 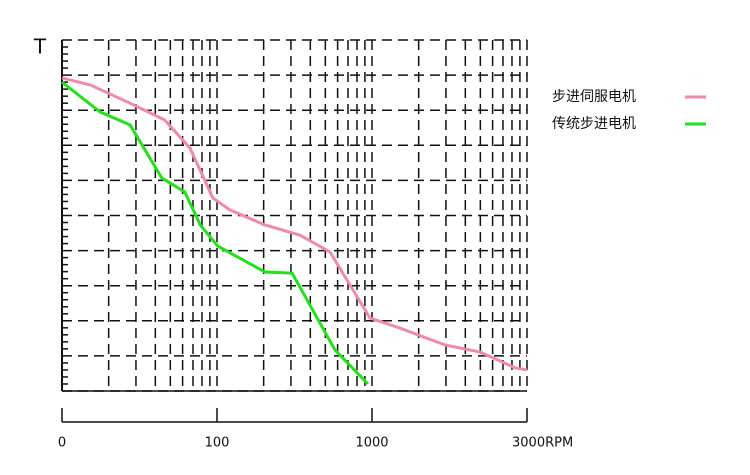 I want to click on x-tick-label: 1000, so click(x=371, y=443).